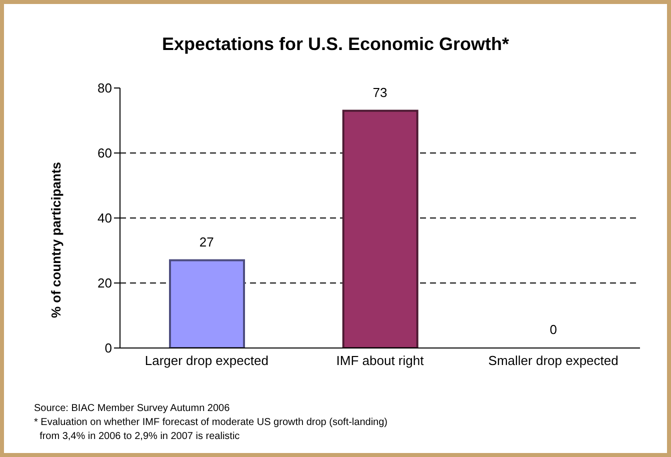  Describe the element at coordinates (380, 360) in the screenshot. I see `x-tick-label: IMF about right` at that location.